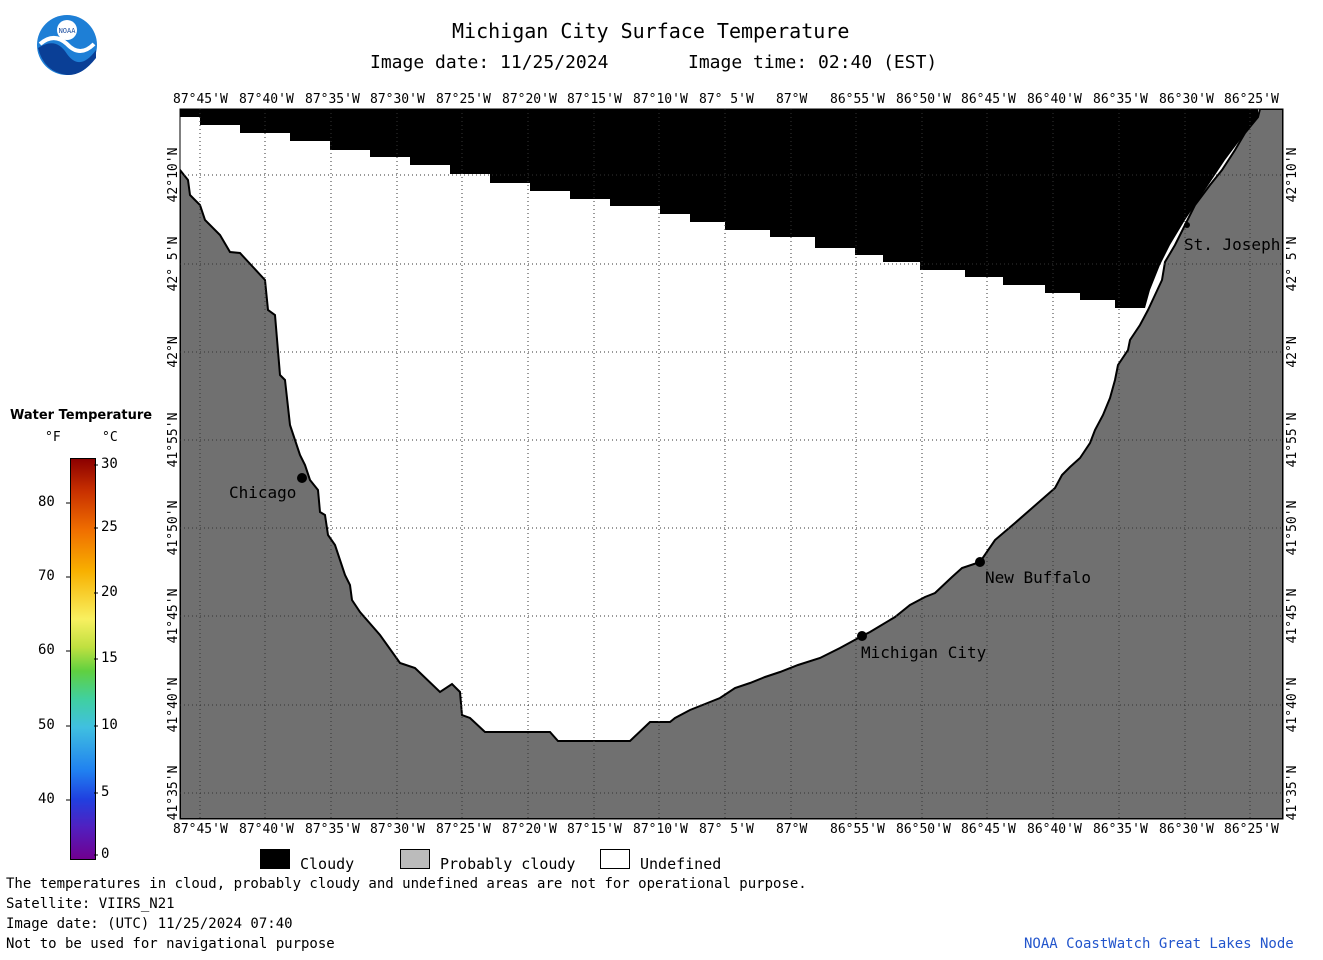 The width and height of the screenshot is (1323, 960). I want to click on colorbar-c-tick: 0, so click(105, 854).